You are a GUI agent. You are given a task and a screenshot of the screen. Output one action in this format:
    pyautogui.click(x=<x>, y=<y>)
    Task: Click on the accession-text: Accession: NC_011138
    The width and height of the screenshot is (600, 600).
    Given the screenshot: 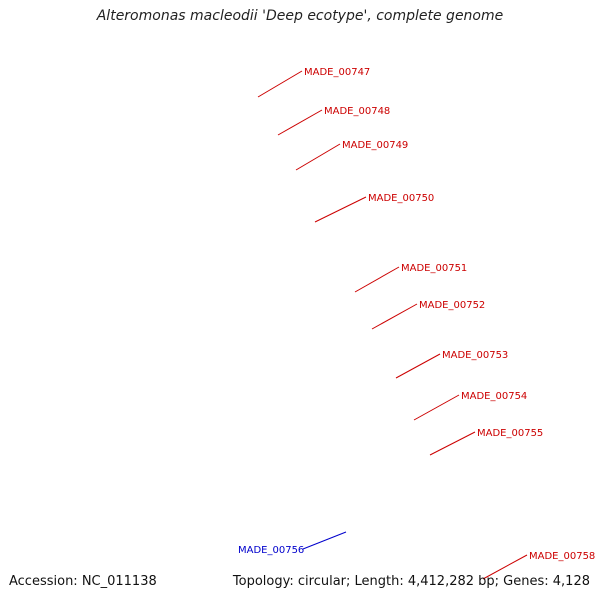 What is the action you would take?
    pyautogui.click(x=83, y=581)
    